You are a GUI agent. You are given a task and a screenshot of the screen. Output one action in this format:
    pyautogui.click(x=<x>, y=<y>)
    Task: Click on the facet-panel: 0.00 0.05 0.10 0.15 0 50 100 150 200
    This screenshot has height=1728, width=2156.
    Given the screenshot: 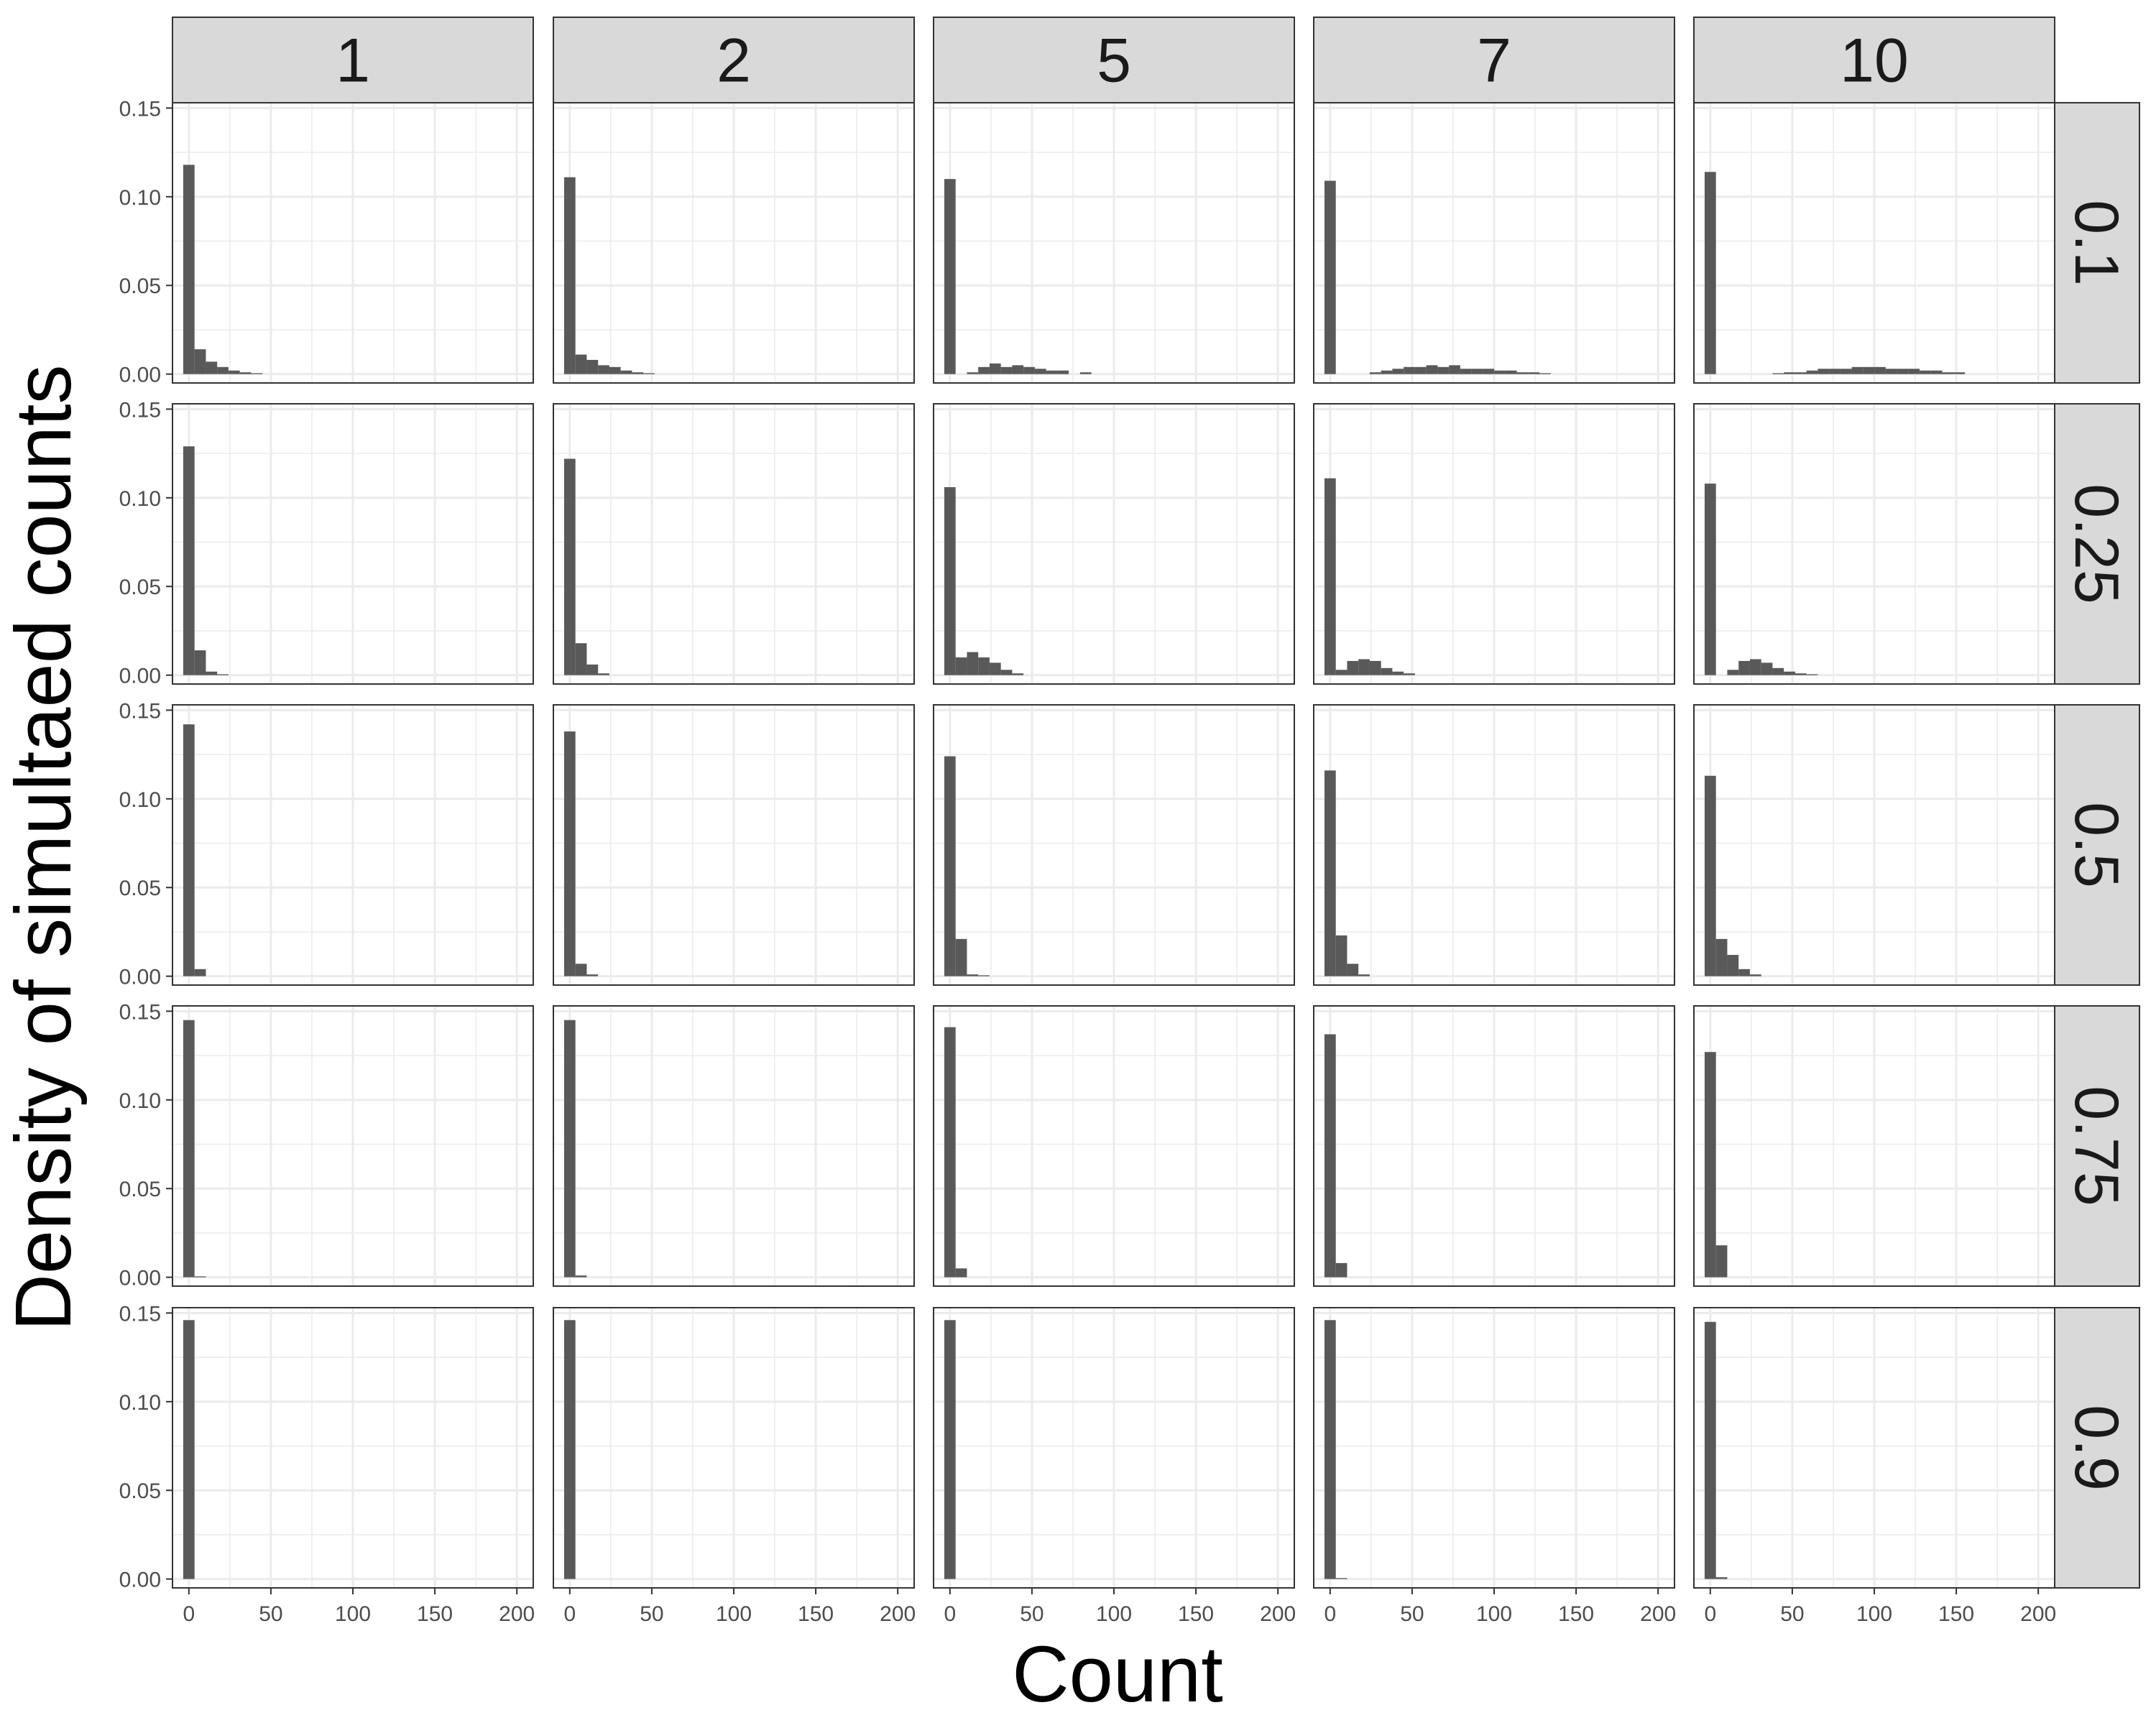 What is the action you would take?
    pyautogui.click(x=327, y=1464)
    